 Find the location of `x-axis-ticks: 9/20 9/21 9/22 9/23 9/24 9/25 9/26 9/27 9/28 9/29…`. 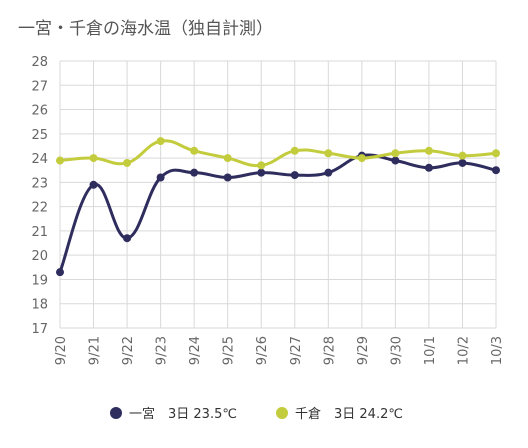

x-axis-ticks: 9/20 9/21 9/22 9/23 9/24 9/25 9/26 9/27 9/28 9/29… is located at coordinates (279, 350).